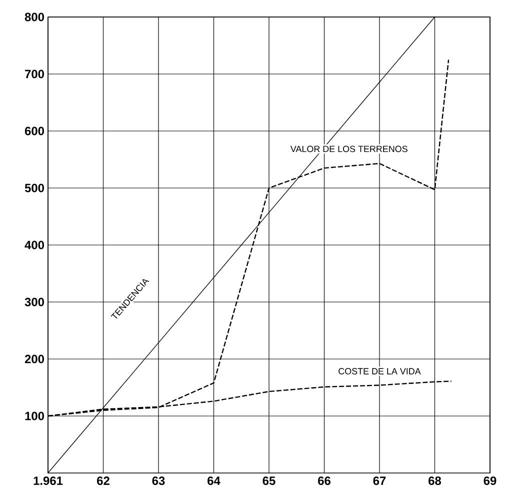 This screenshot has height=495, width=505. What do you see at coordinates (34, 245) in the screenshot?
I see `y-tick-label: 400` at bounding box center [34, 245].